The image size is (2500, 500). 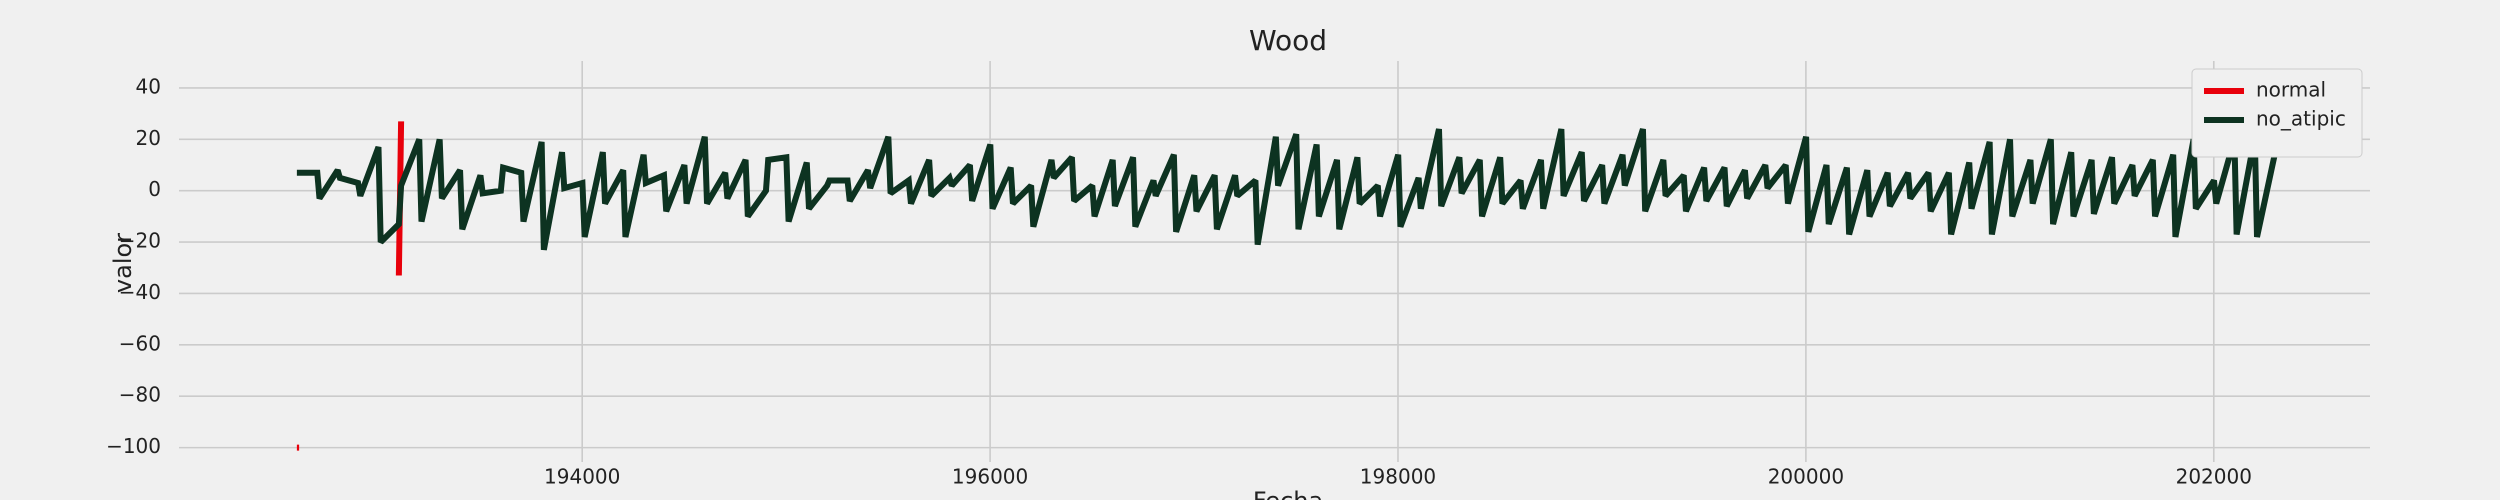 What do you see at coordinates (148, 86) in the screenshot?
I see `y-tick-label: 40` at bounding box center [148, 86].